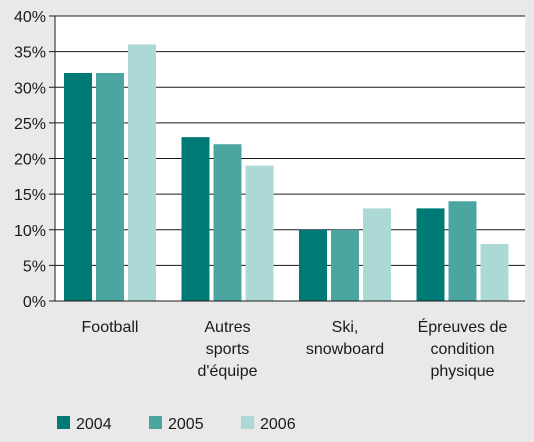 The image size is (534, 442). Describe the element at coordinates (247, 422) in the screenshot. I see `legend-swatch-2006` at that location.